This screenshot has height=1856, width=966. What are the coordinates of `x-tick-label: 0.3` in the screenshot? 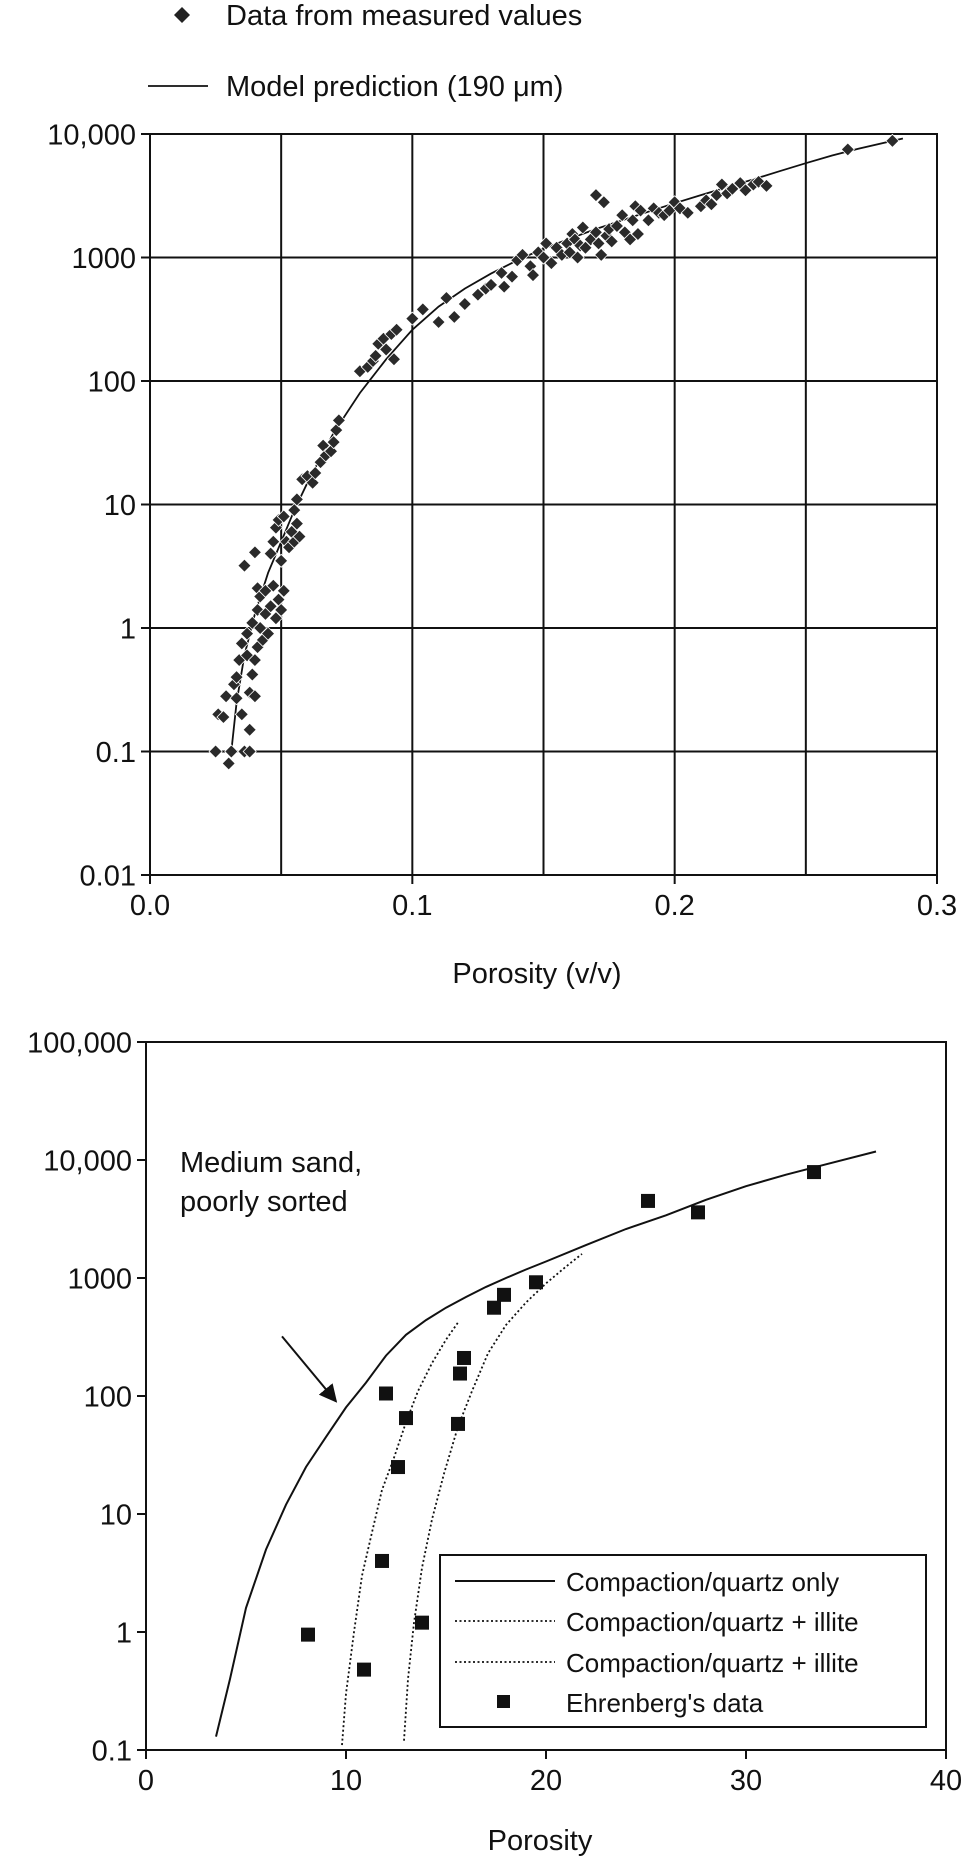 It's located at (937, 906).